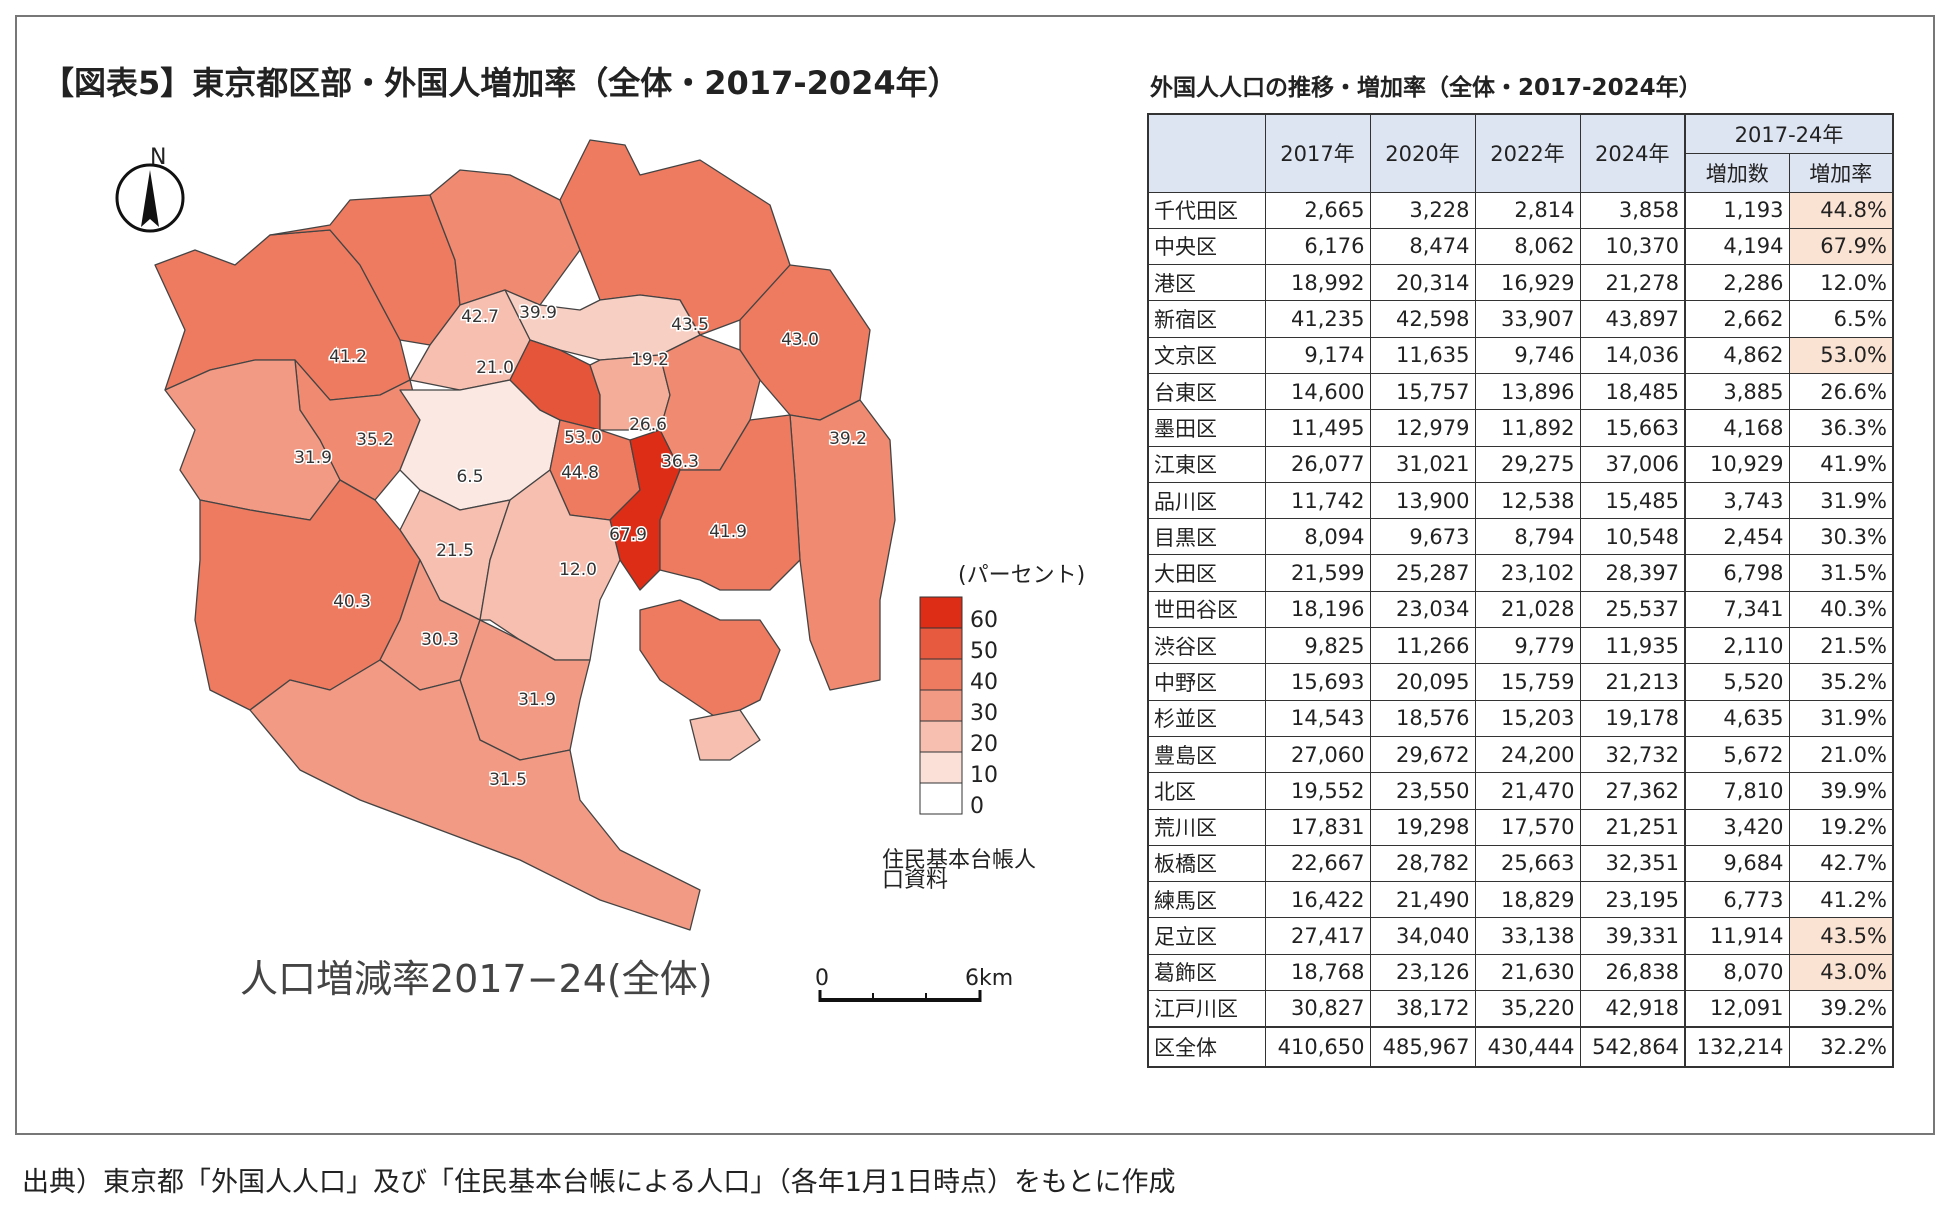  Describe the element at coordinates (1632, 863) in the screenshot. I see `cell-y2024: 32,351` at that location.